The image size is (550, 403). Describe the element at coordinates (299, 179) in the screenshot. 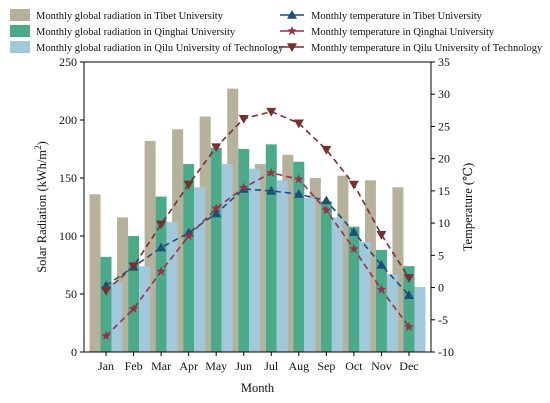

I see `marker-s2-aug` at that location.